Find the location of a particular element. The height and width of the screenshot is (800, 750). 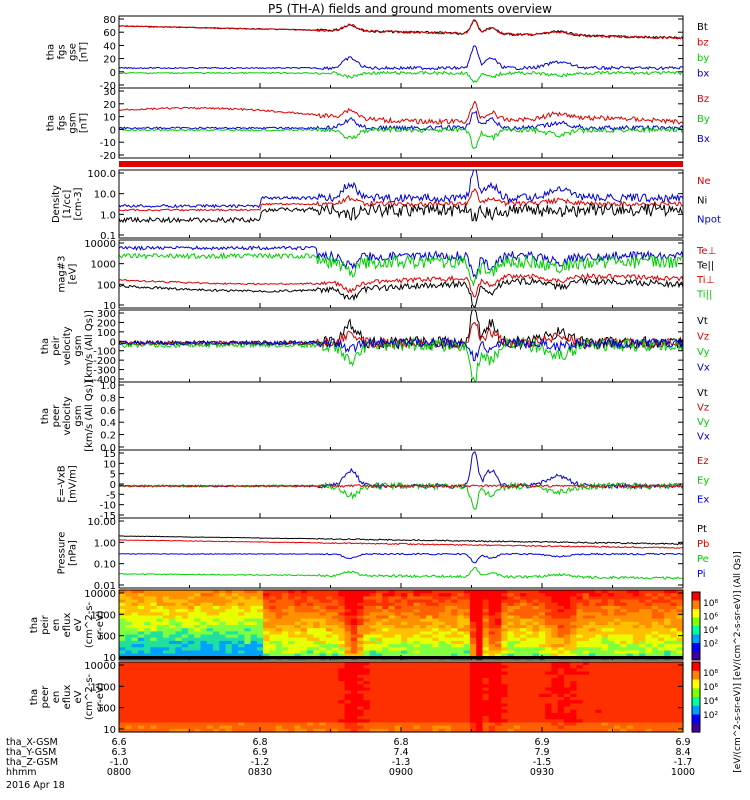

y-tick-label: 200 is located at coordinates (106, 323).